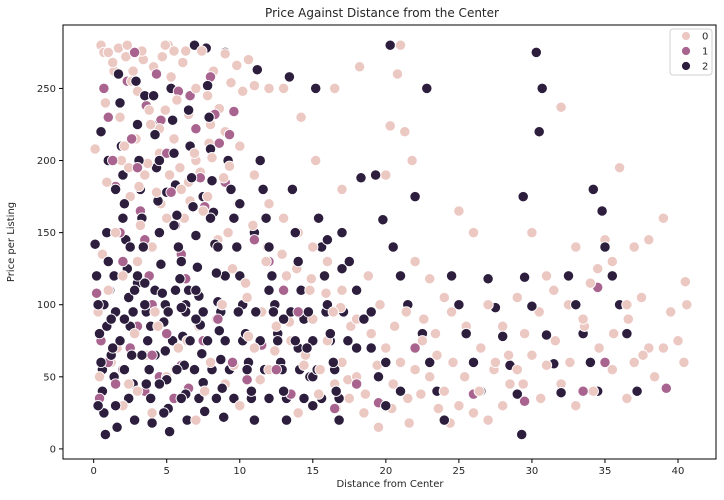  I want to click on x-tick-label: 15, so click(312, 471).